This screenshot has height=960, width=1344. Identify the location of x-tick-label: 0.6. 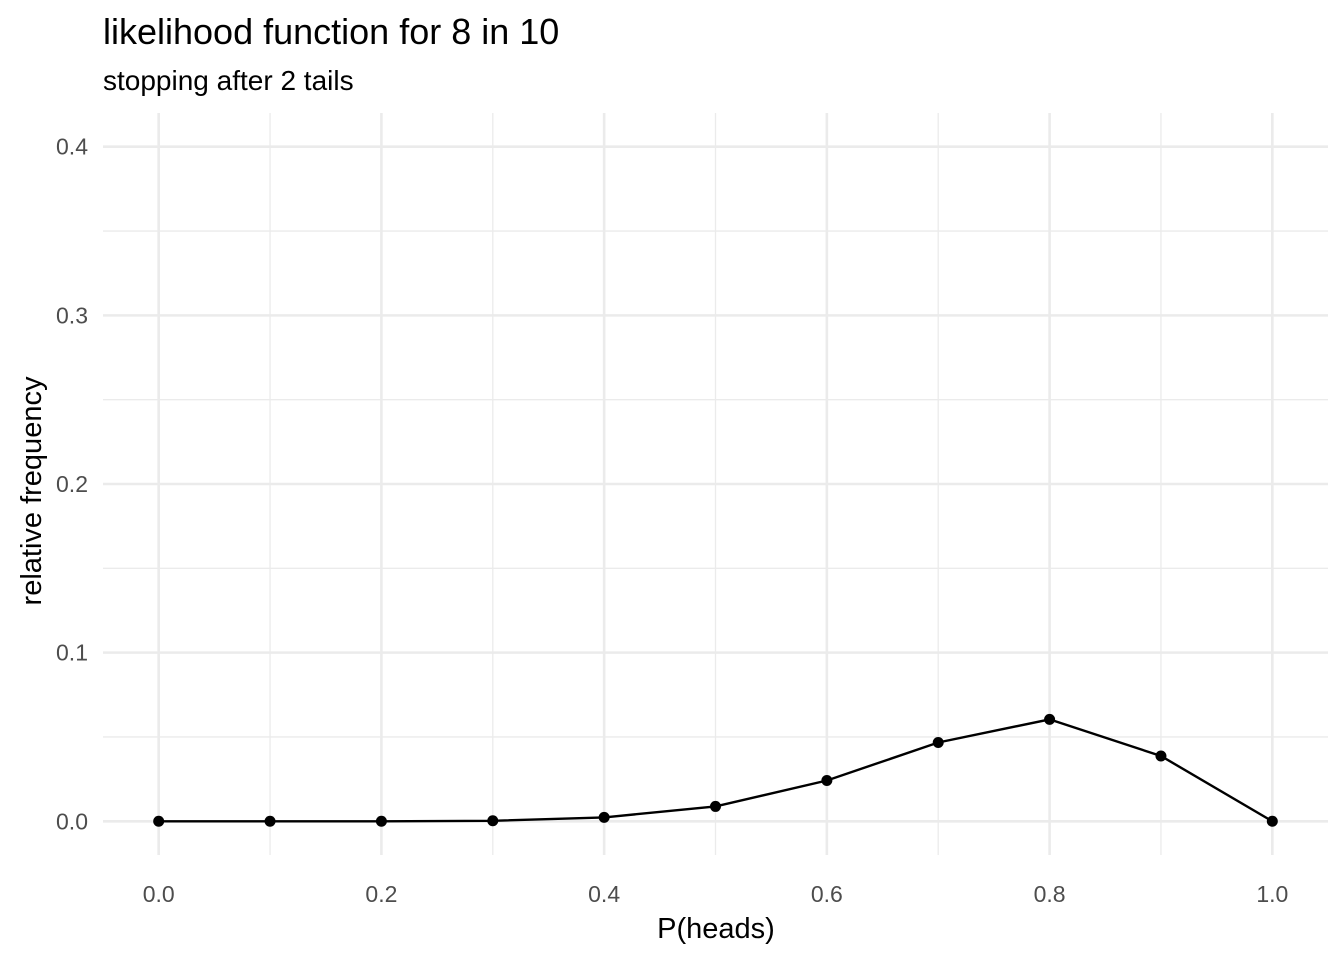
(827, 894).